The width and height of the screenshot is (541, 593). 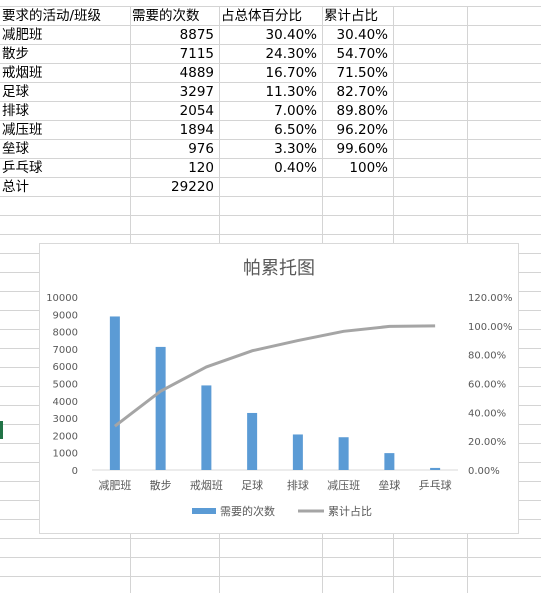 What do you see at coordinates (247, 511) in the screenshot?
I see `legend-bar-label: 需要的次数` at bounding box center [247, 511].